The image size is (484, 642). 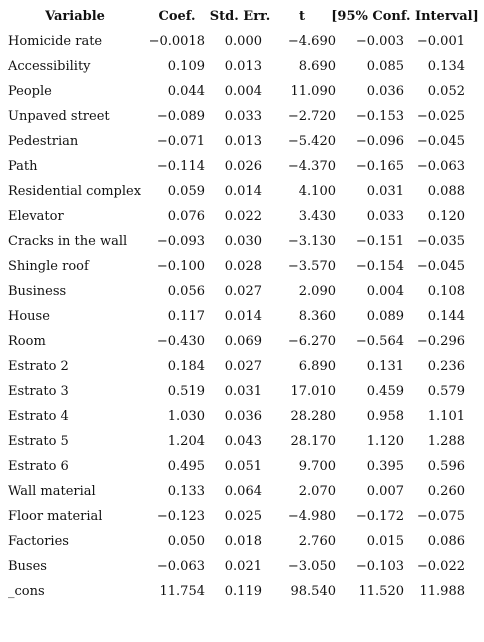 I want to click on cell-value: 0.030, so click(x=243, y=241).